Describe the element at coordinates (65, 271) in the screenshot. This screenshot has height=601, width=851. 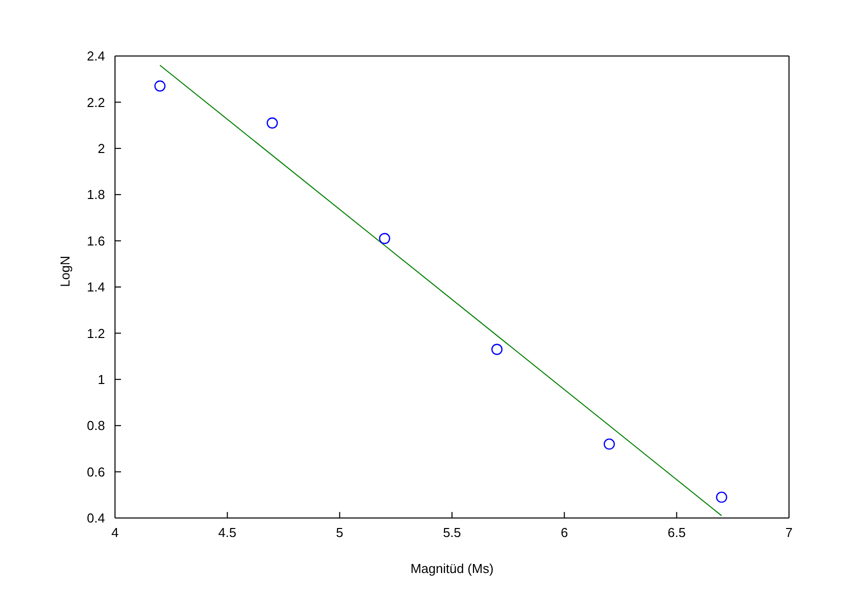
I see `y-axis-title: LogN` at that location.